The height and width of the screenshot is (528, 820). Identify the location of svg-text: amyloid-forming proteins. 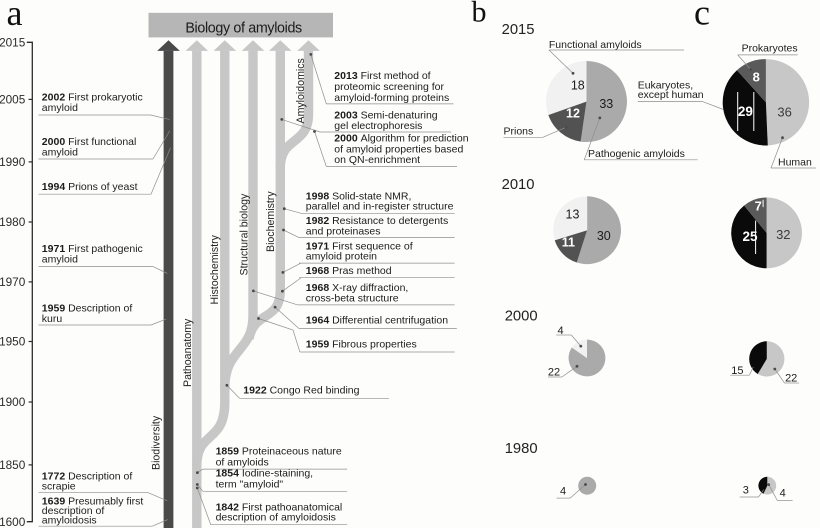
(391, 98).